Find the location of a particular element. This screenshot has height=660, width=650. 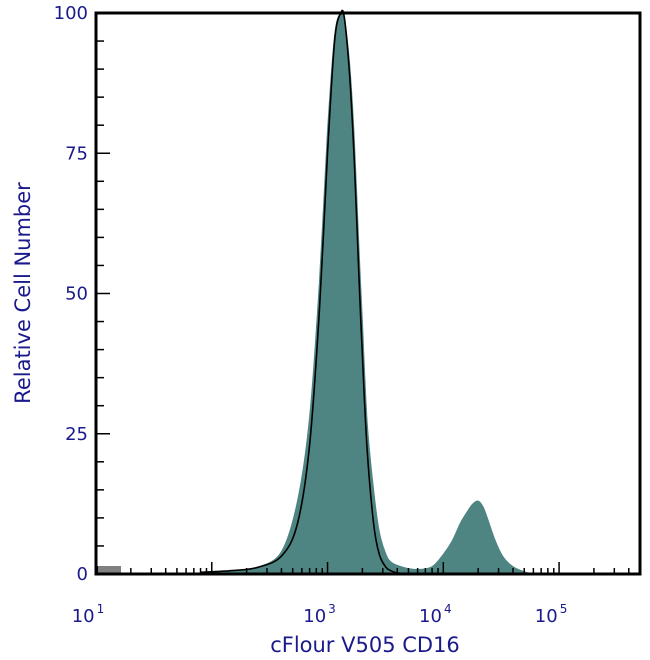

y-tick-label: 0 is located at coordinates (82, 574).